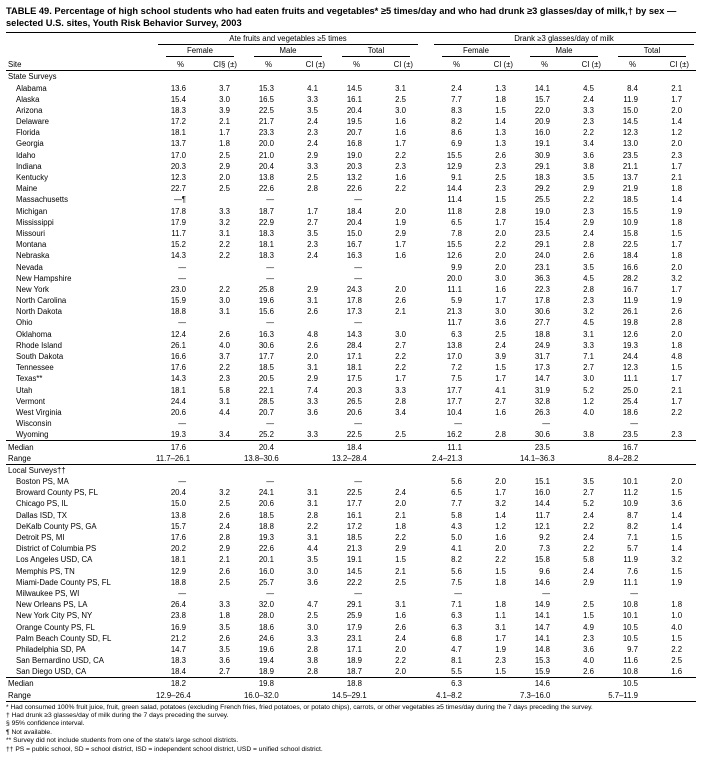  I want to click on percent-value: 32.8, so click(542, 401).